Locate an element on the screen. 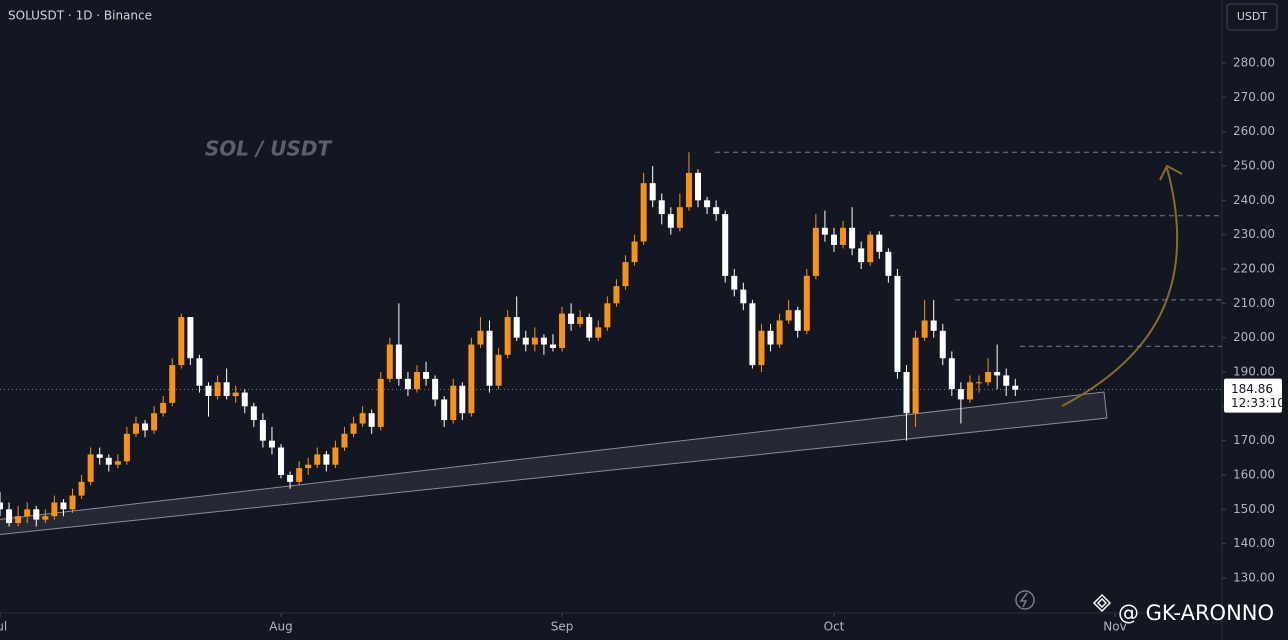 The width and height of the screenshot is (1288, 640). x-tick-label: Oct is located at coordinates (834, 627).